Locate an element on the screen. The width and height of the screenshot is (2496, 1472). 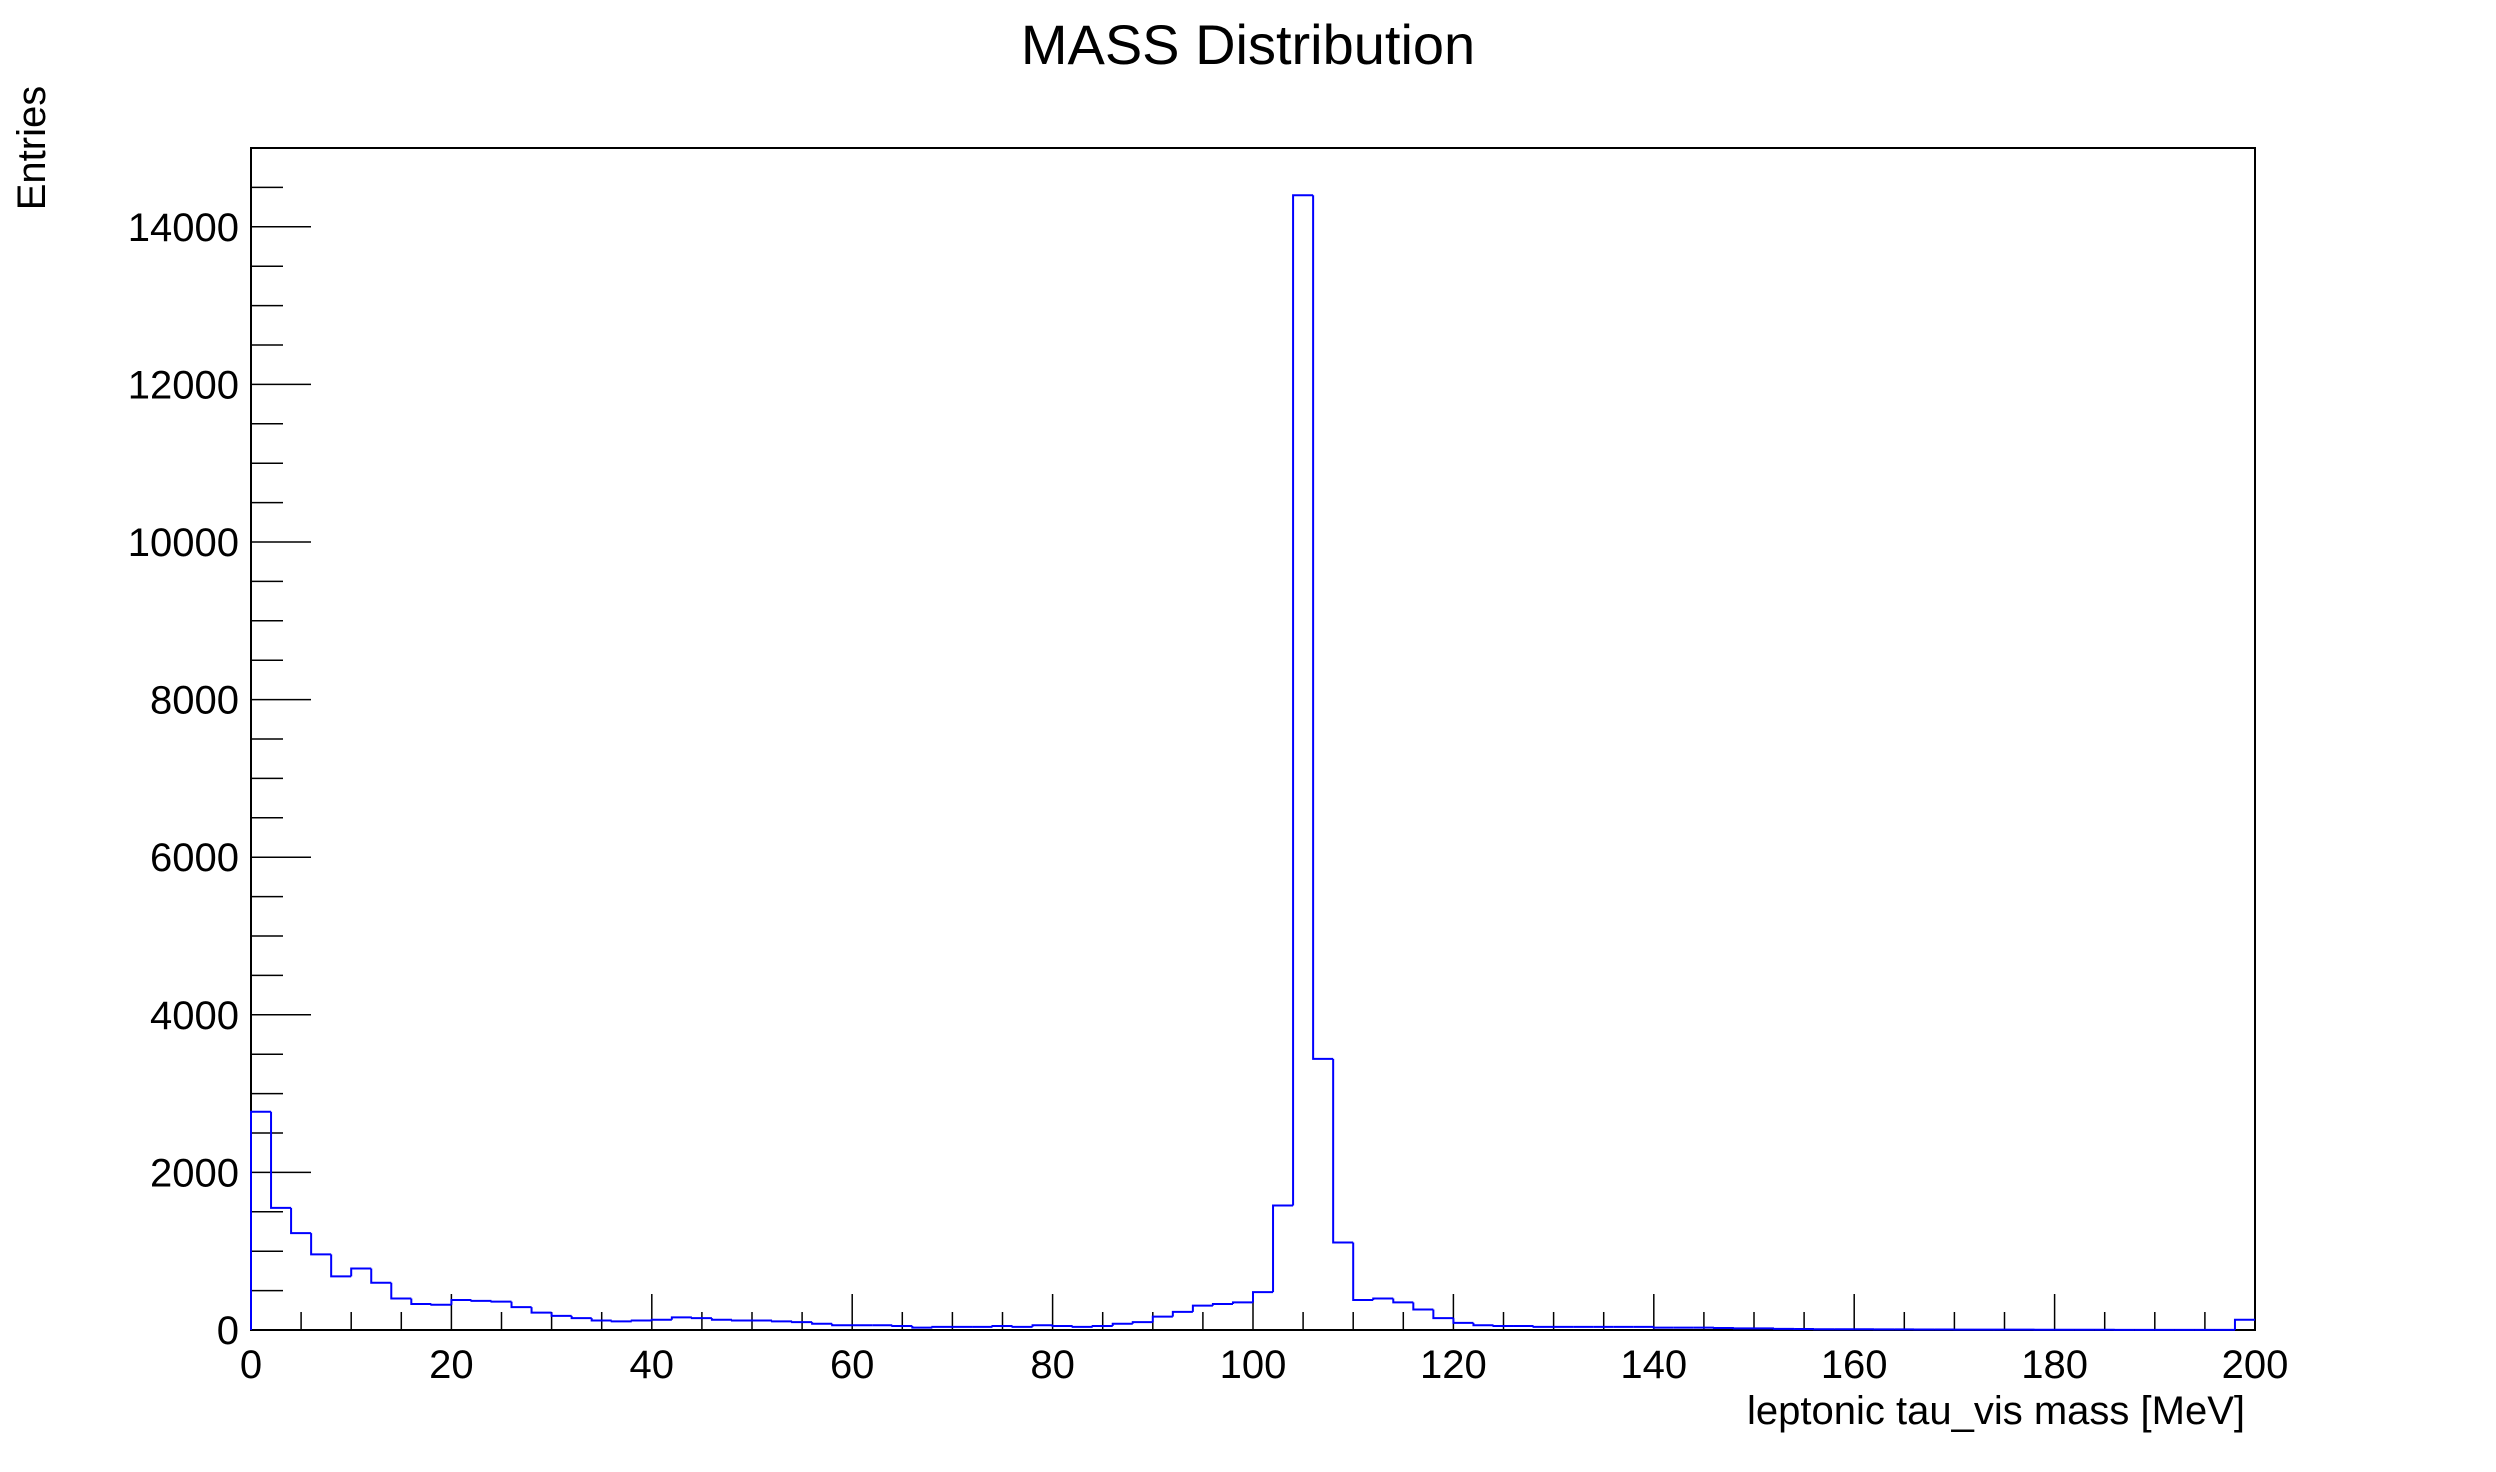
x-tick-label: 40 is located at coordinates (652, 1365).